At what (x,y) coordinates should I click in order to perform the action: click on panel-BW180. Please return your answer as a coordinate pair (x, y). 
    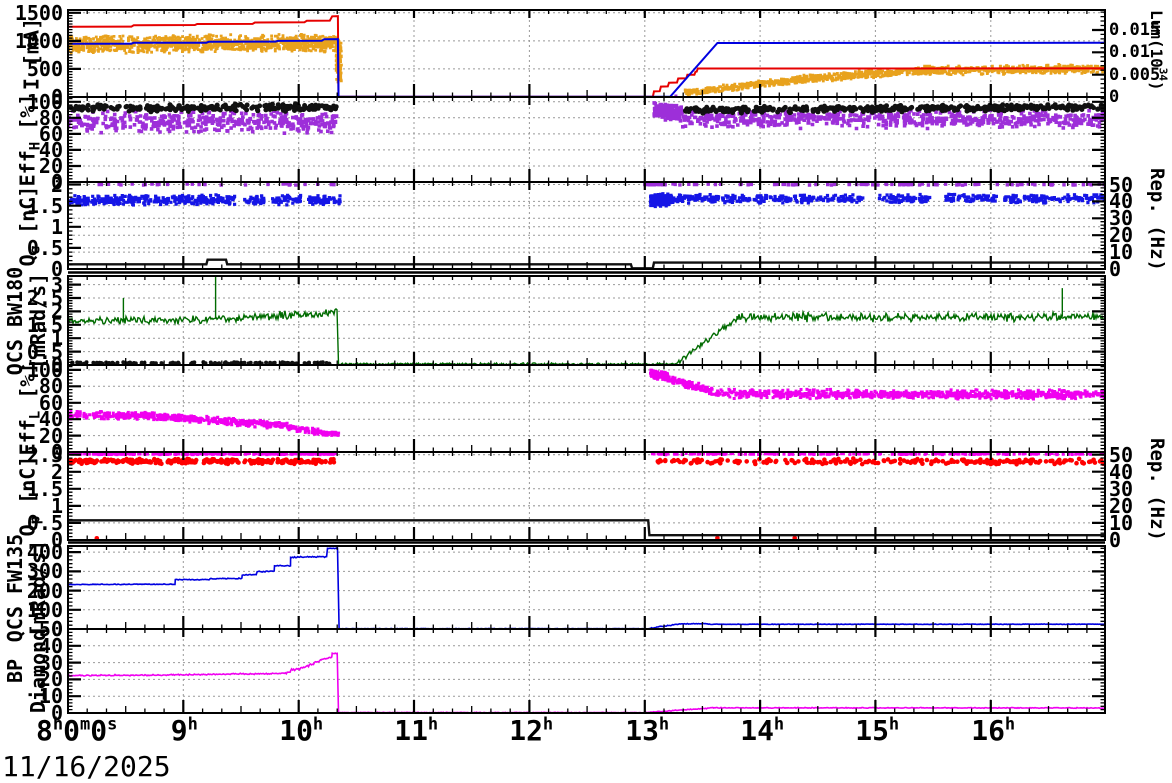
    Looking at the image, I should click on (586, 320).